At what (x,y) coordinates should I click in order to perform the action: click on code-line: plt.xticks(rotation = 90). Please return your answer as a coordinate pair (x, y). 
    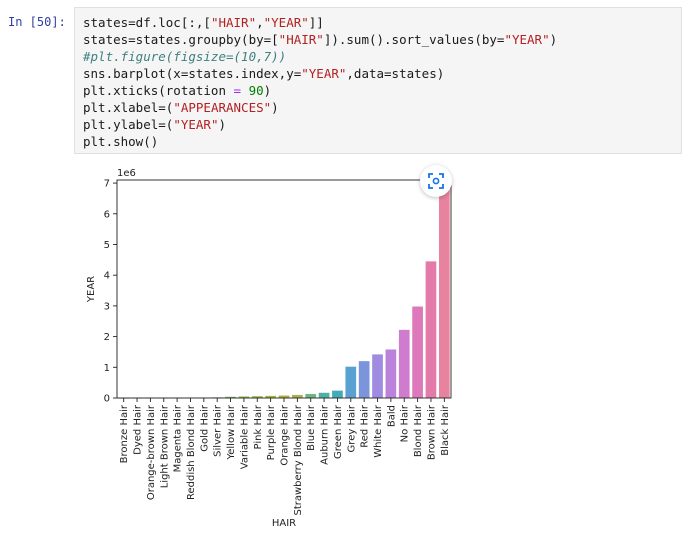
    Looking at the image, I should click on (382, 90).